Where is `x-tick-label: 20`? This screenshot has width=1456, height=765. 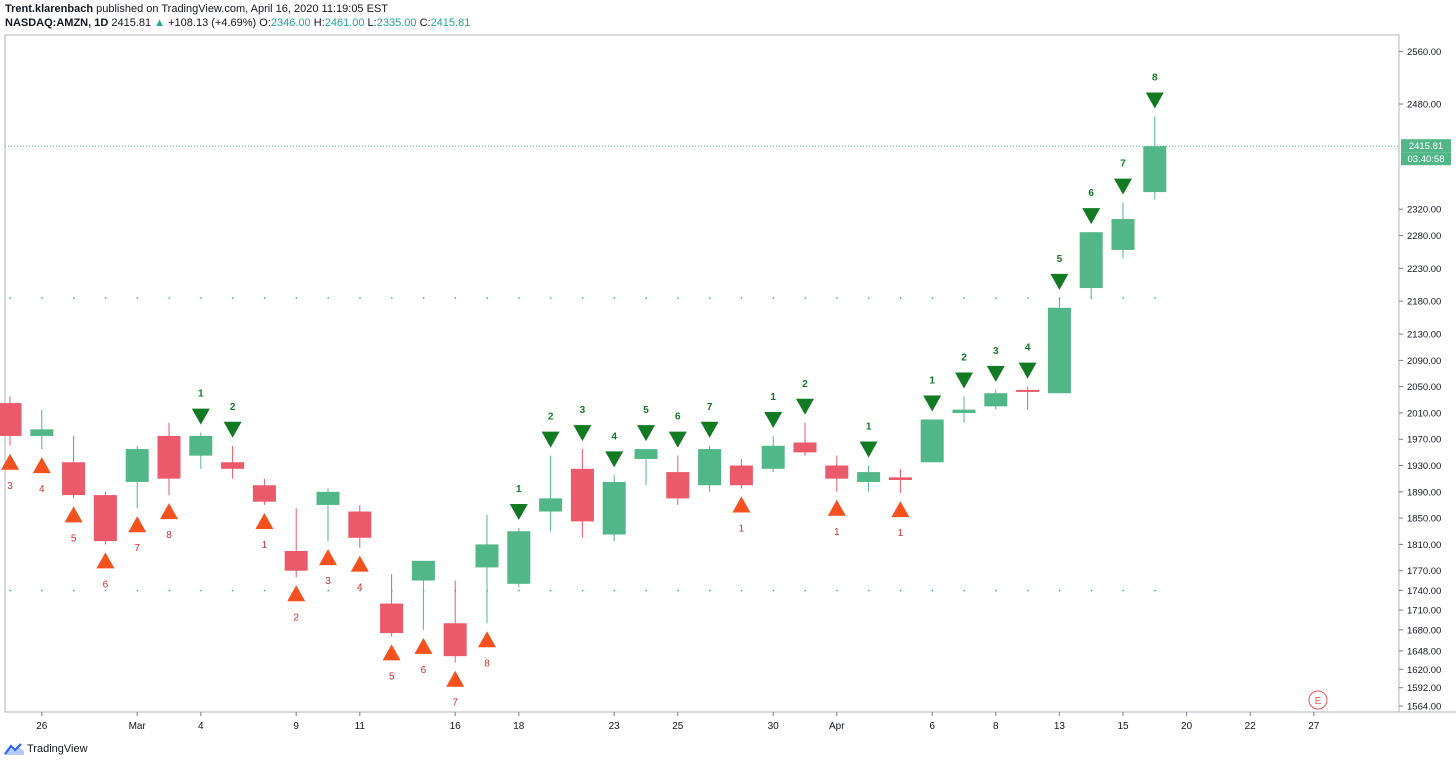
x-tick-label: 20 is located at coordinates (1187, 726).